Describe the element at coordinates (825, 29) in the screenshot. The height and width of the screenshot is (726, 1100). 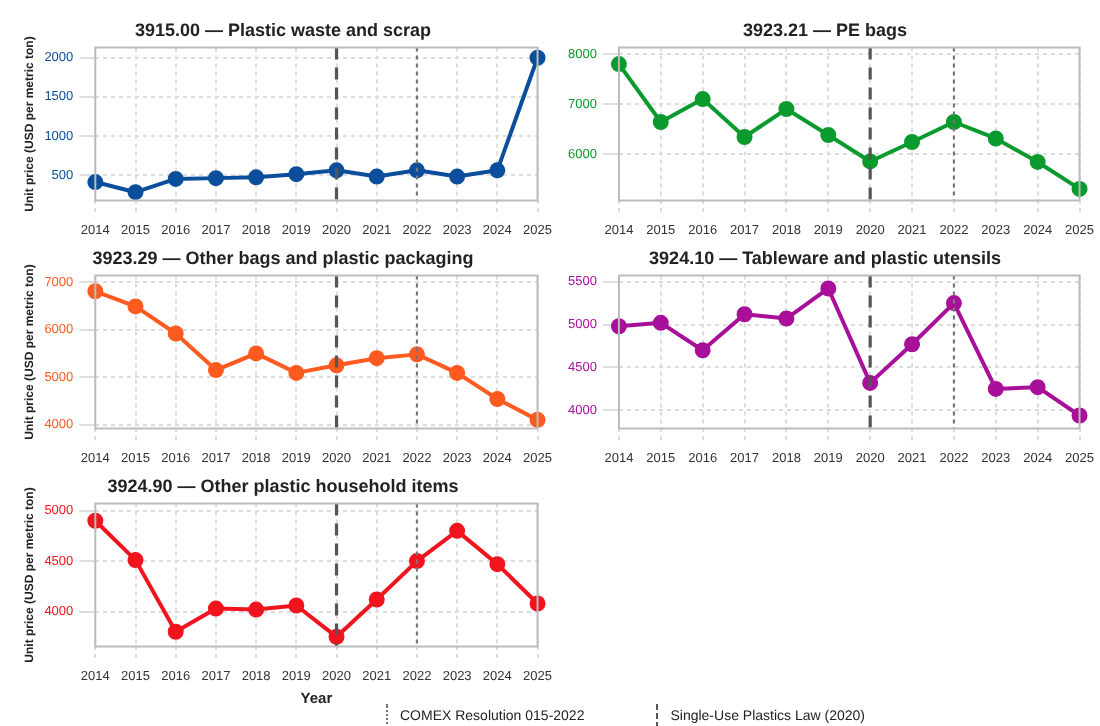
I see `chart-title: 3923.21 — PE bags` at that location.